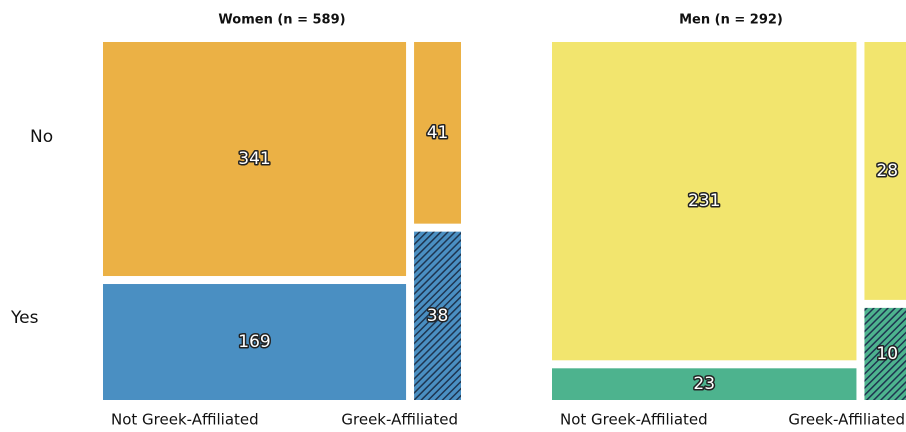 The width and height of the screenshot is (906, 432). Describe the element at coordinates (41, 137) in the screenshot. I see `row-label: No` at that location.